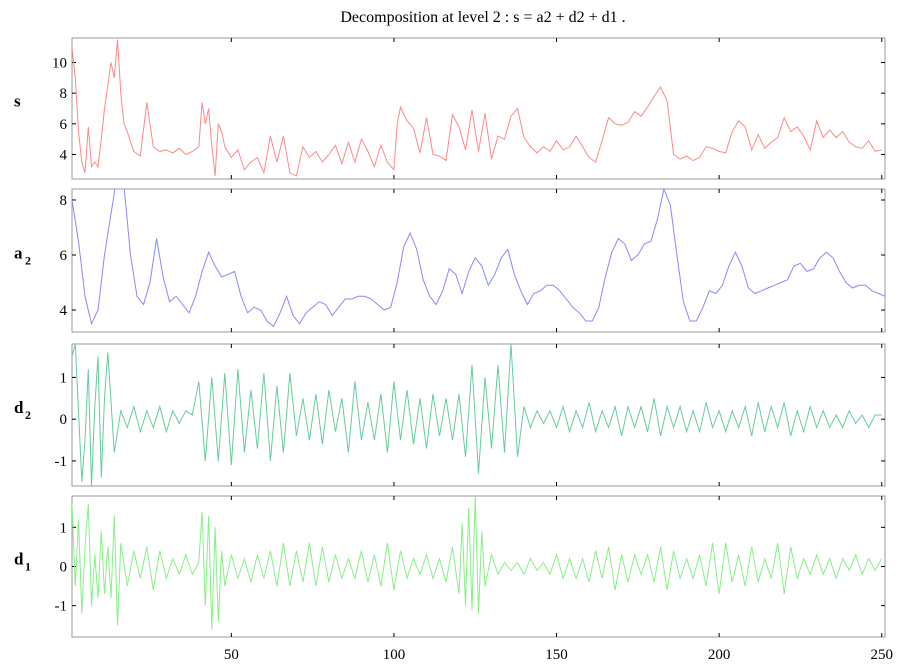  Describe the element at coordinates (28, 567) in the screenshot. I see `row-label-subscript: 1` at that location.